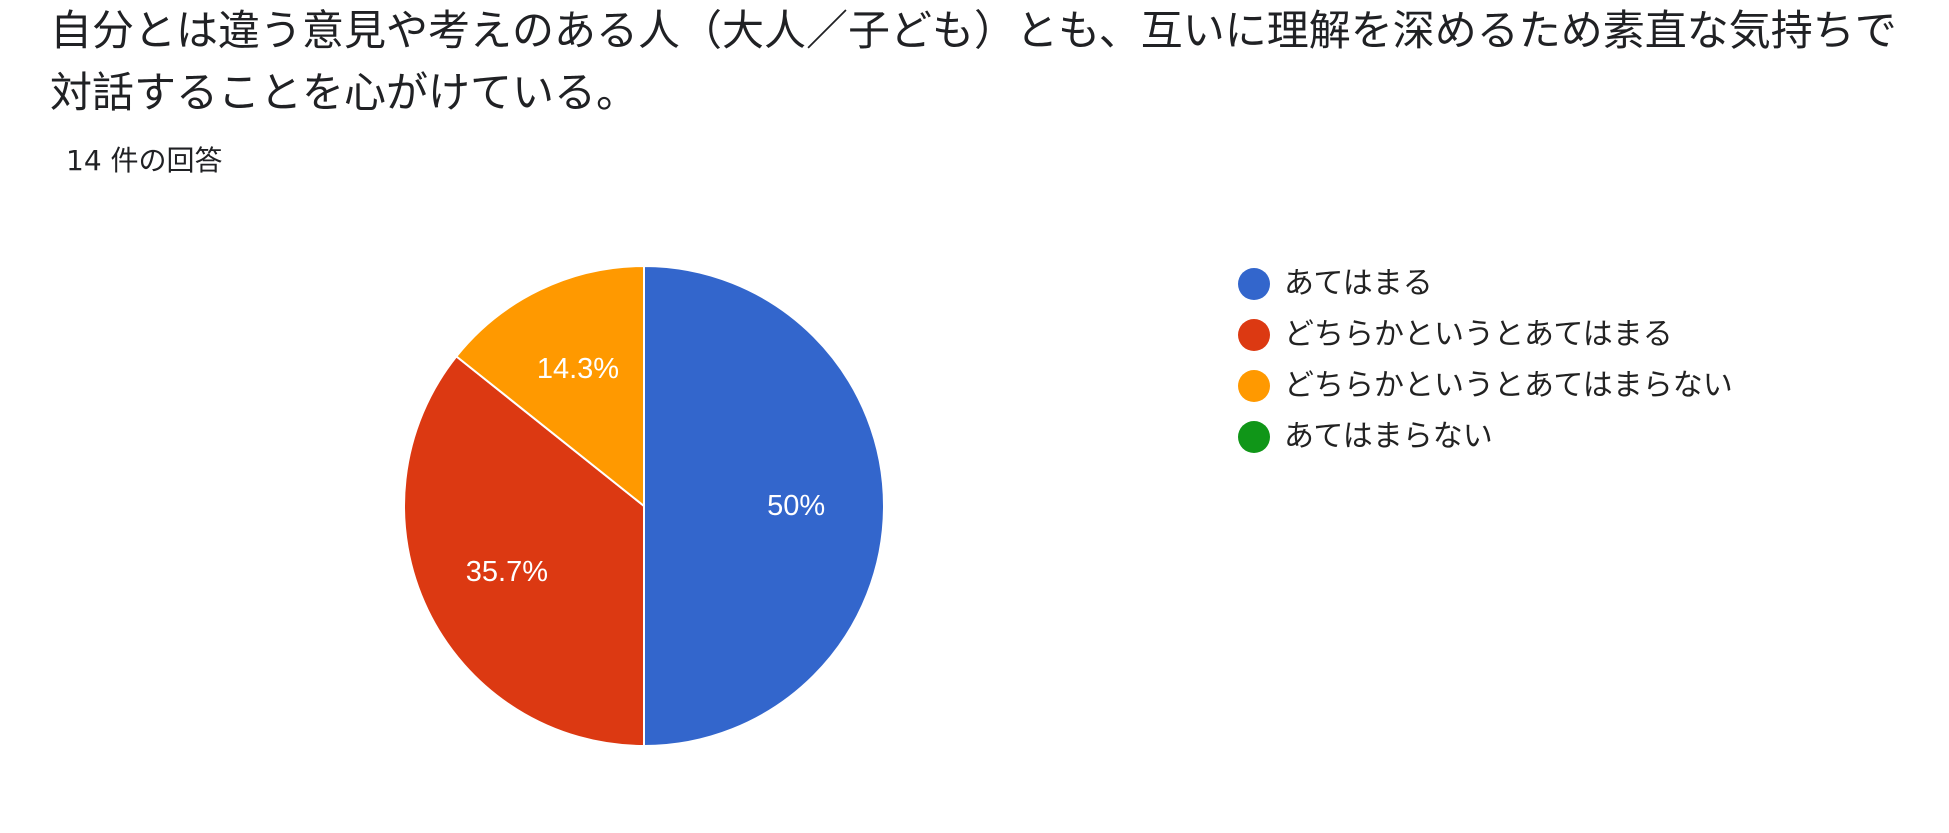  Describe the element at coordinates (144, 160) in the screenshot. I see `response-count: 14 件の回答` at that location.